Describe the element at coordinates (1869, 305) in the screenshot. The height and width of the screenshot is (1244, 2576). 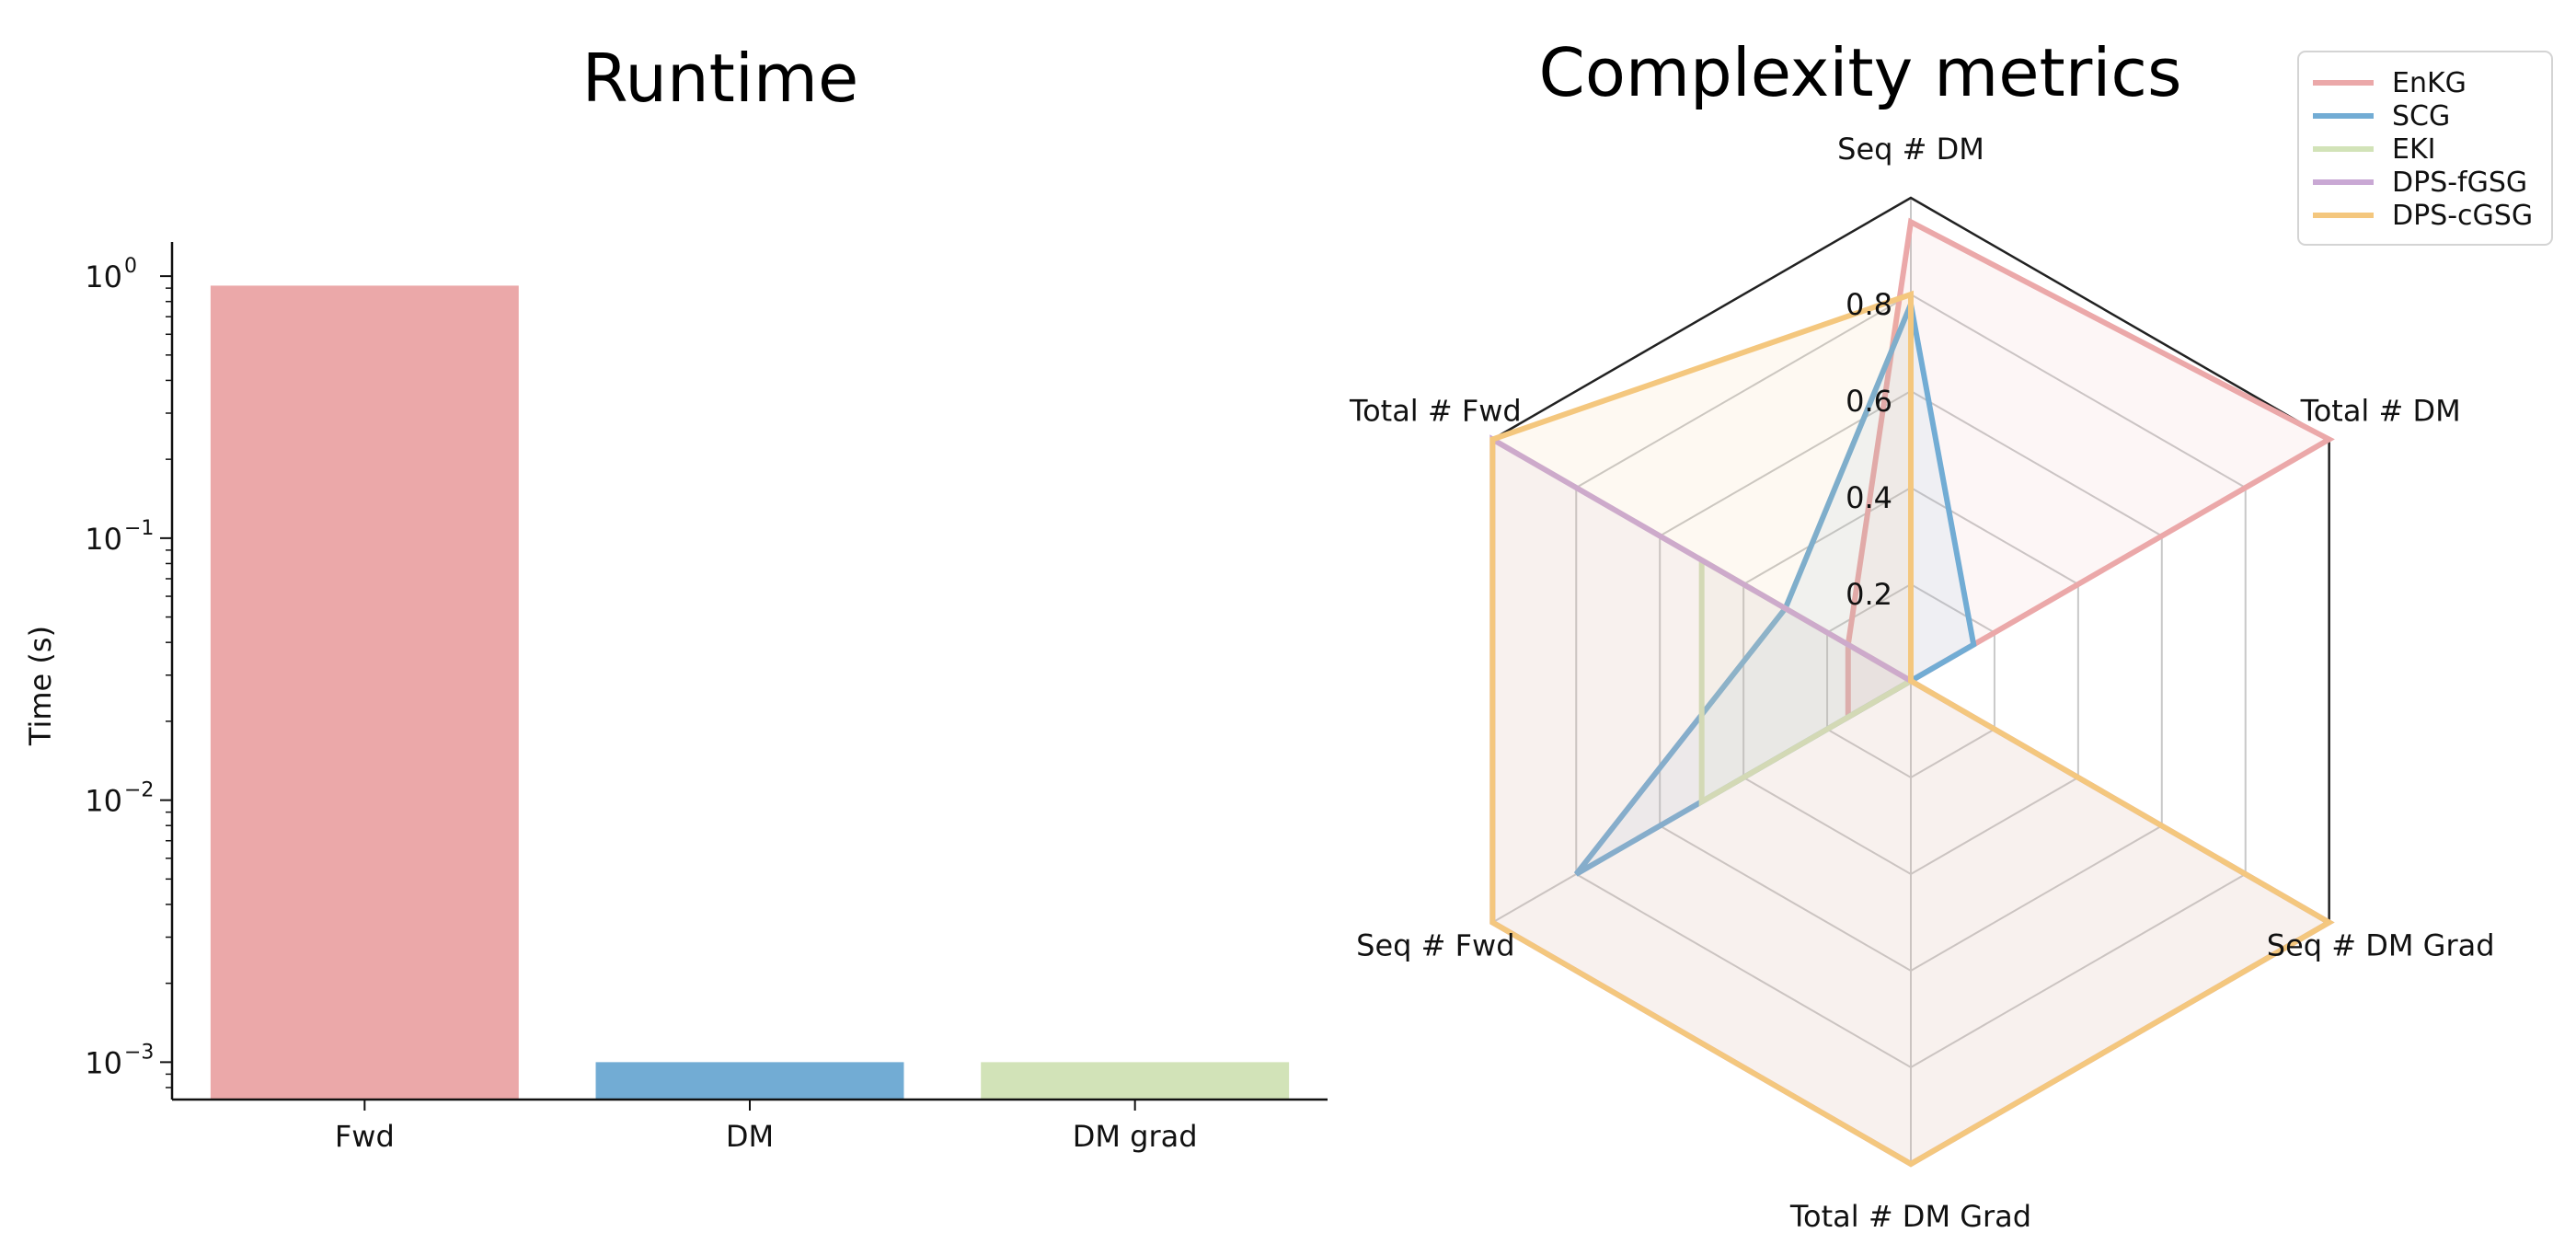
I see `radial-tick-label: 0.8` at that location.